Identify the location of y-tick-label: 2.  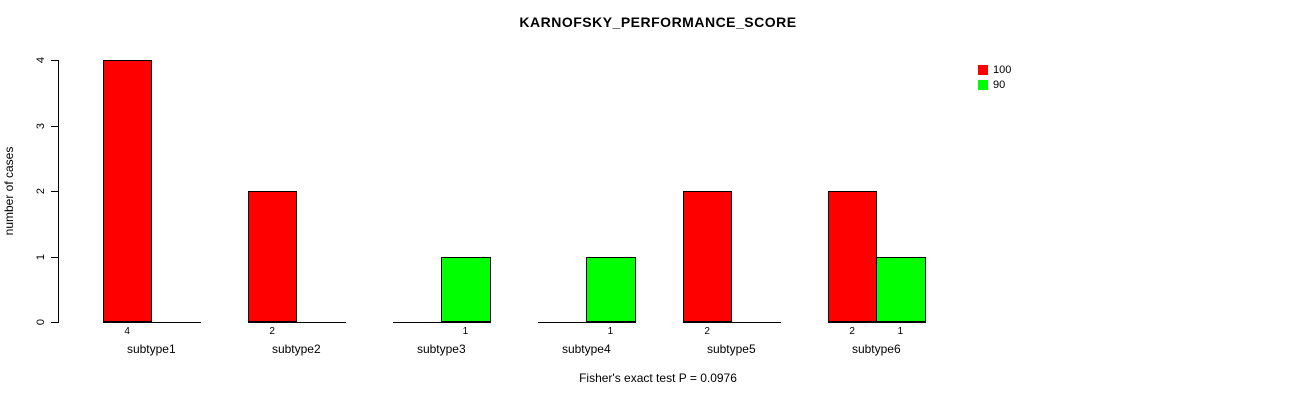
(41, 191).